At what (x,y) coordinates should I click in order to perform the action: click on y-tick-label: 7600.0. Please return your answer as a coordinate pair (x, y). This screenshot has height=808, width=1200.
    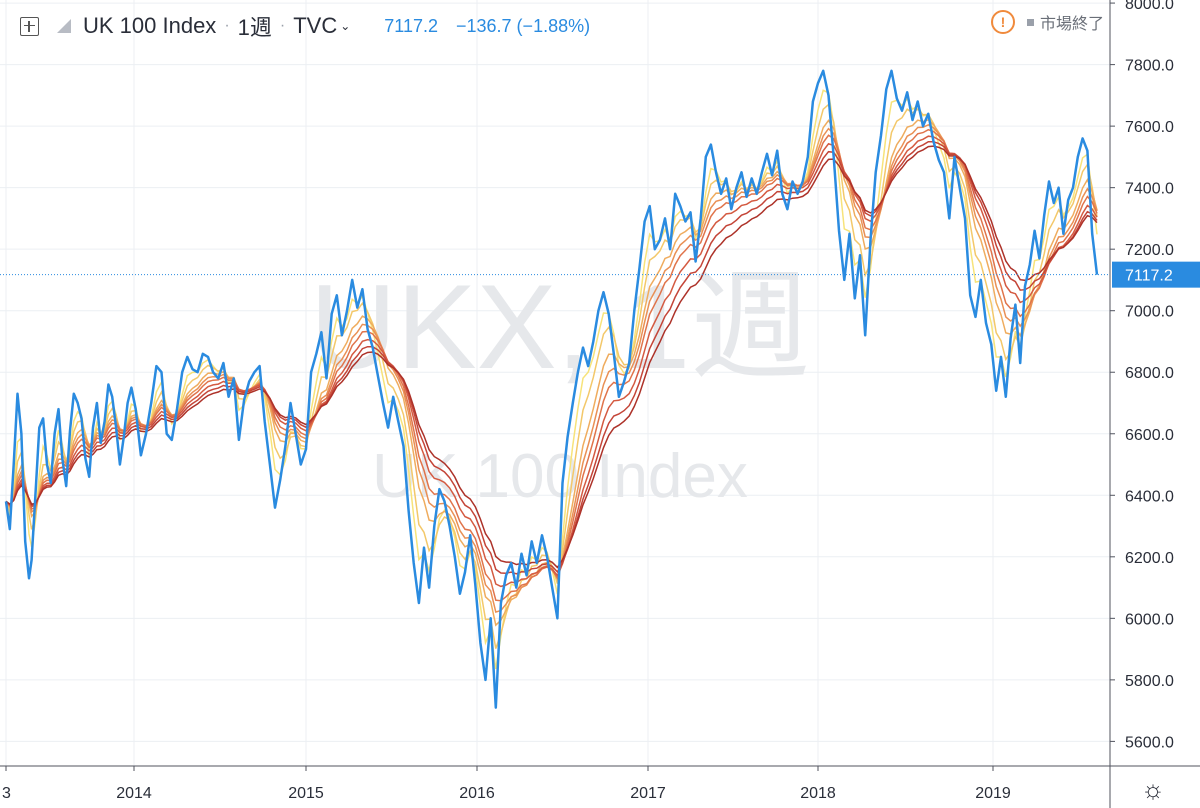
    Looking at the image, I should click on (1149, 127).